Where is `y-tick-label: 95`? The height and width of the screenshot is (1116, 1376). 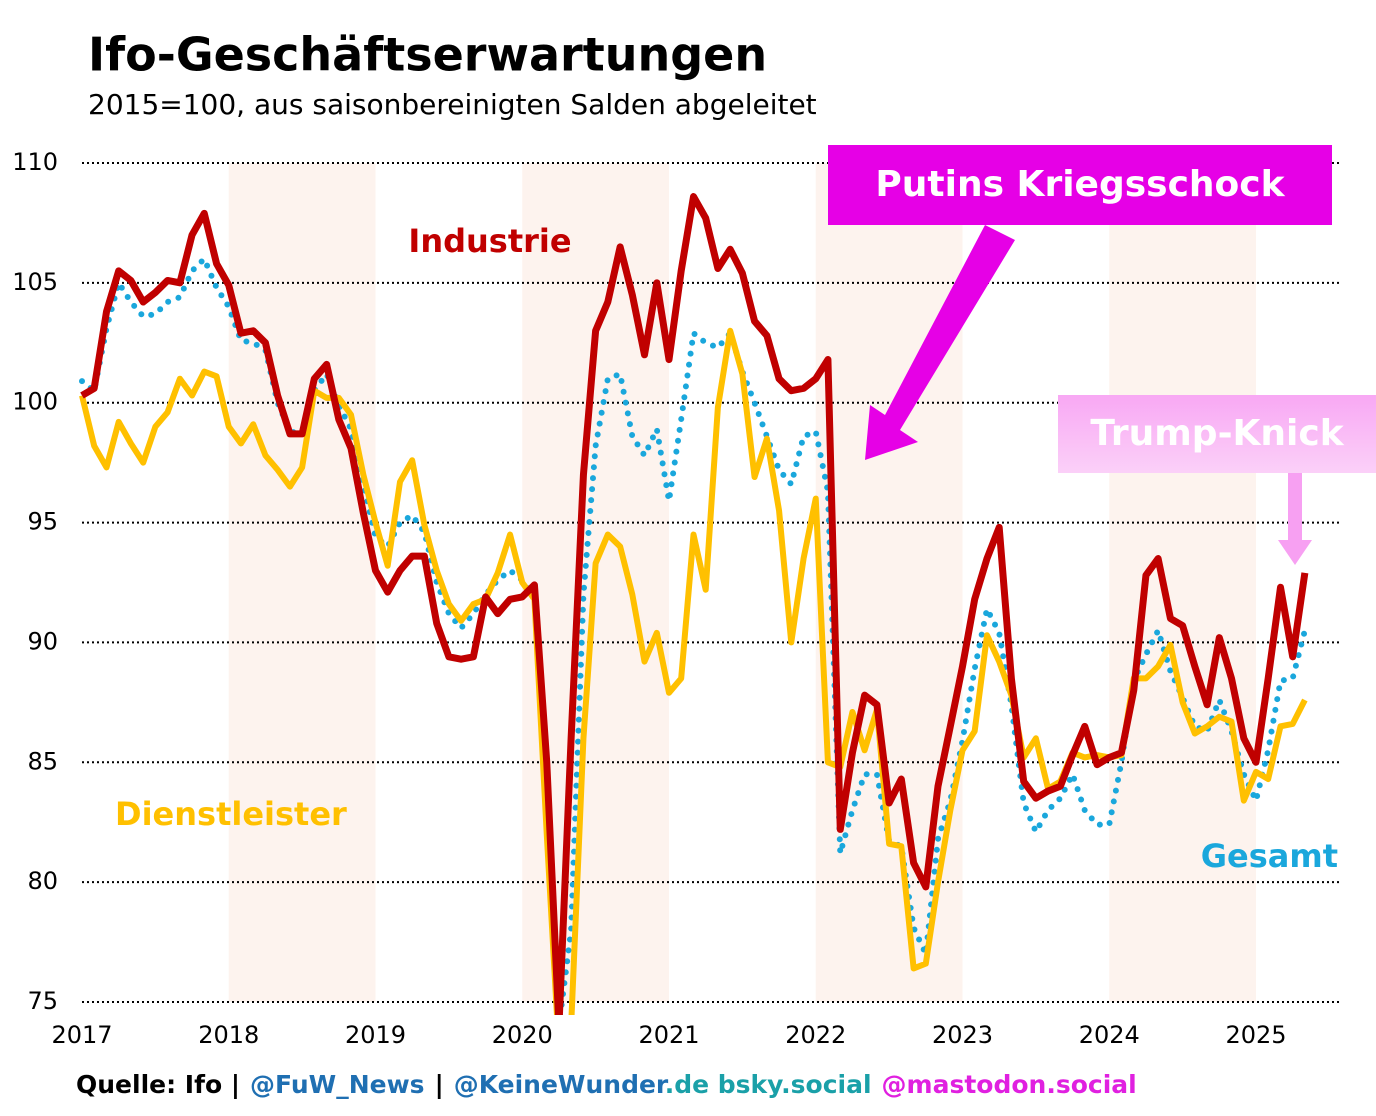 y-tick-label: 95 is located at coordinates (42, 522).